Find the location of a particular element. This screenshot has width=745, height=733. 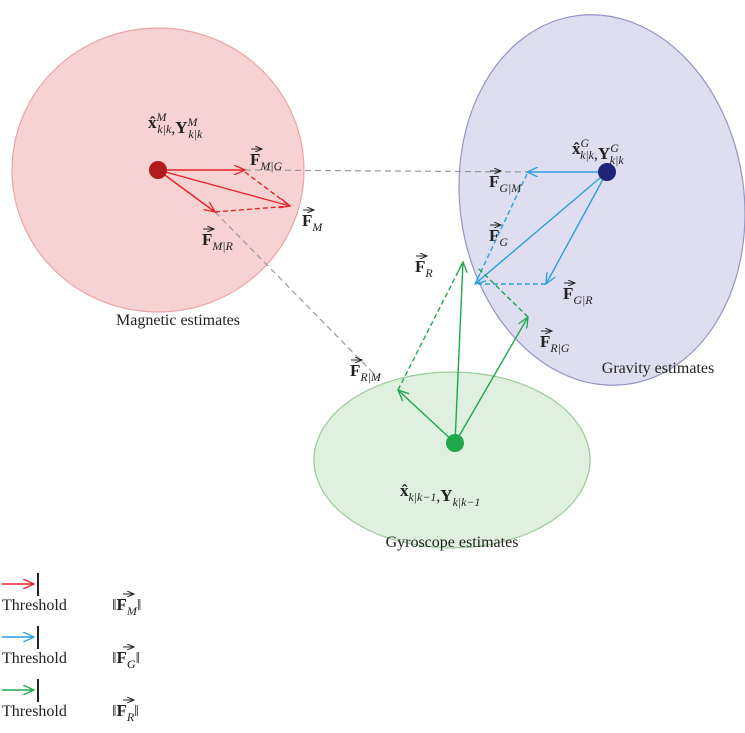

blue-arrows is located at coordinates (541, 228).